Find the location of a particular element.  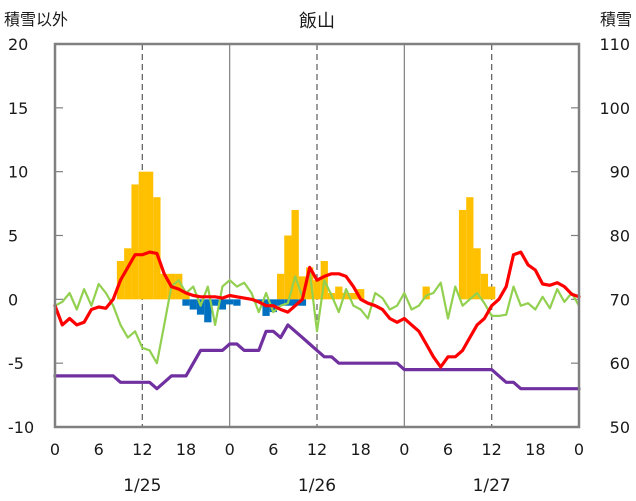

ytick-left-label: 10 is located at coordinates (18, 172).